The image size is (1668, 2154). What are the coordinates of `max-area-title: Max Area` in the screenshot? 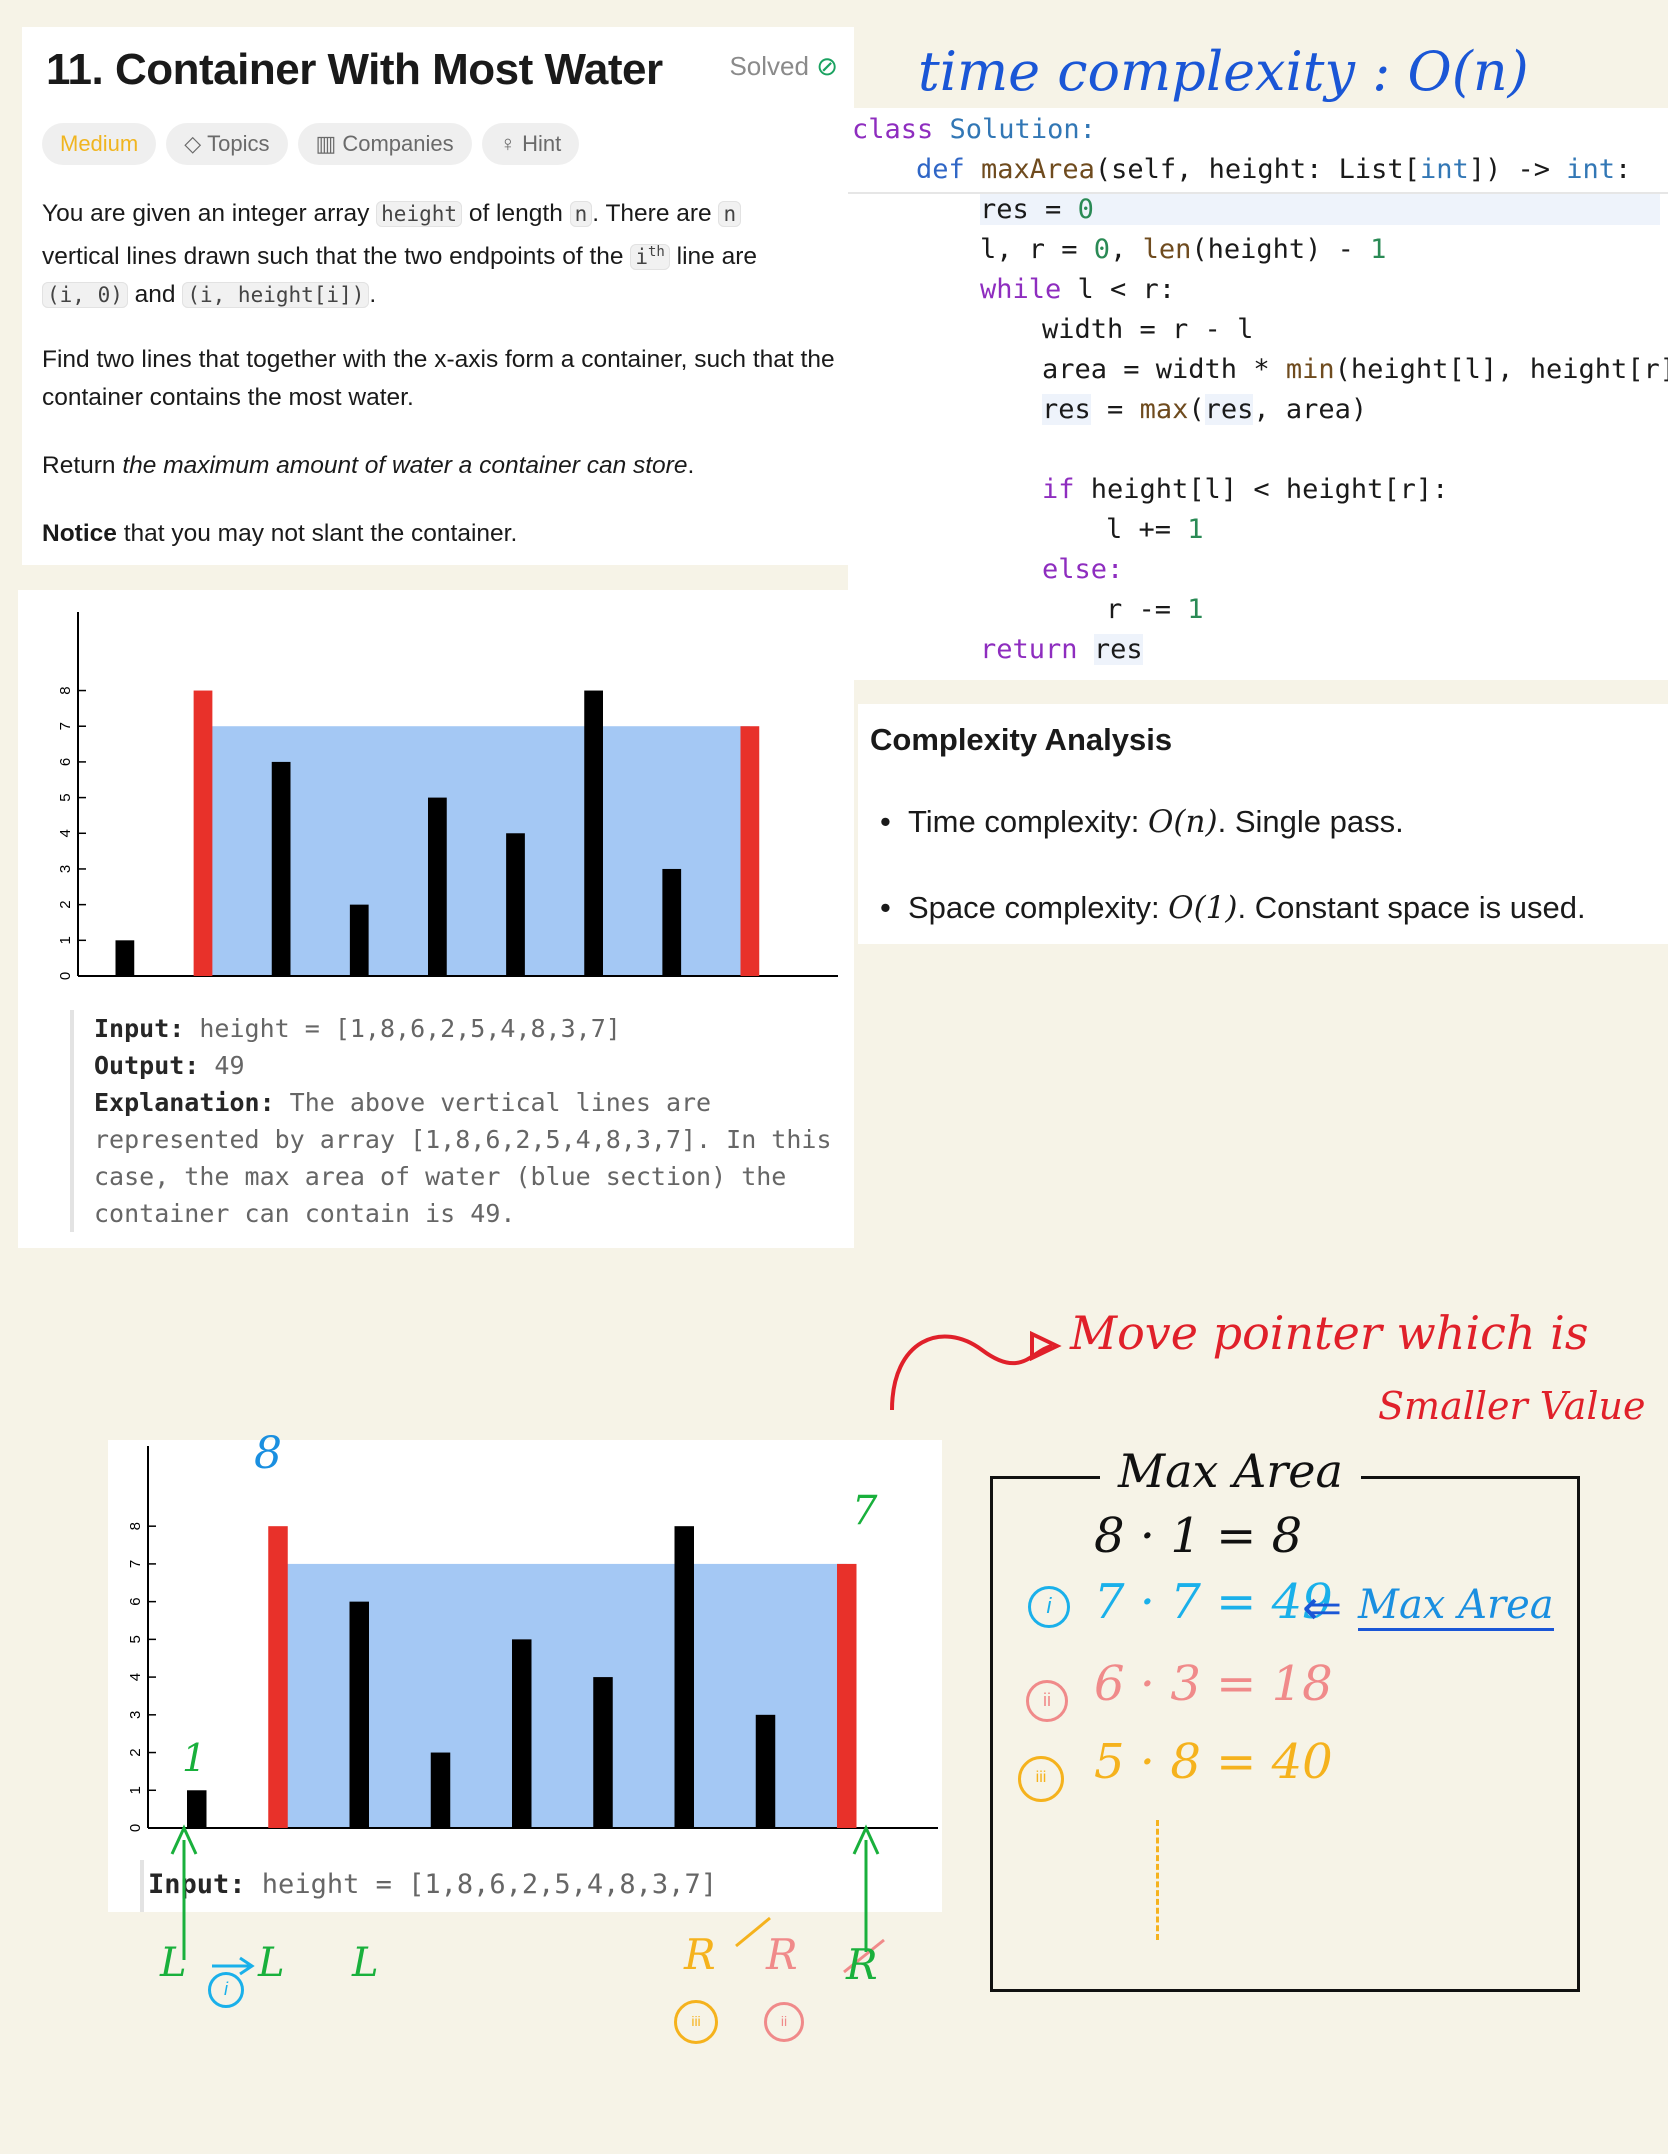 It's located at (1230, 1471).